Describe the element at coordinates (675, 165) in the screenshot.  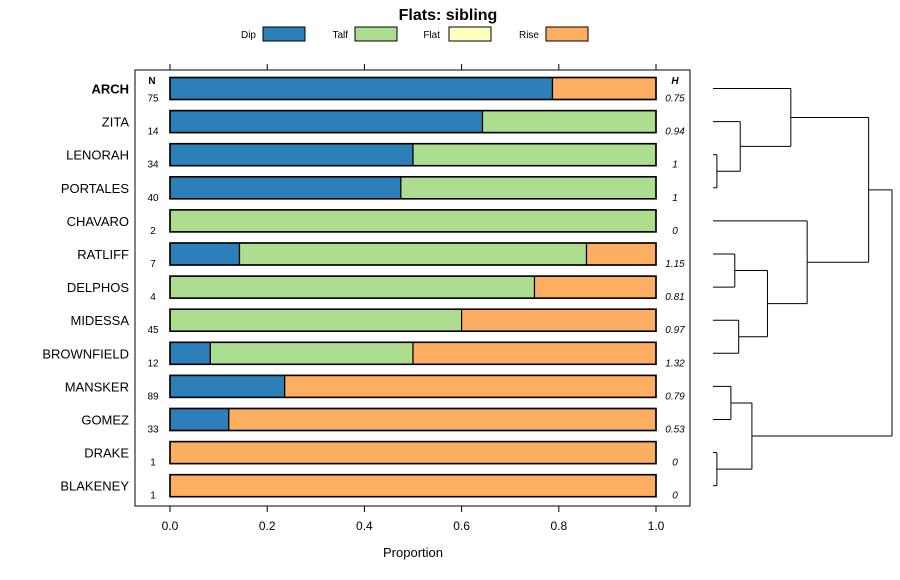
I see `h-value-lenorah: 1` at that location.